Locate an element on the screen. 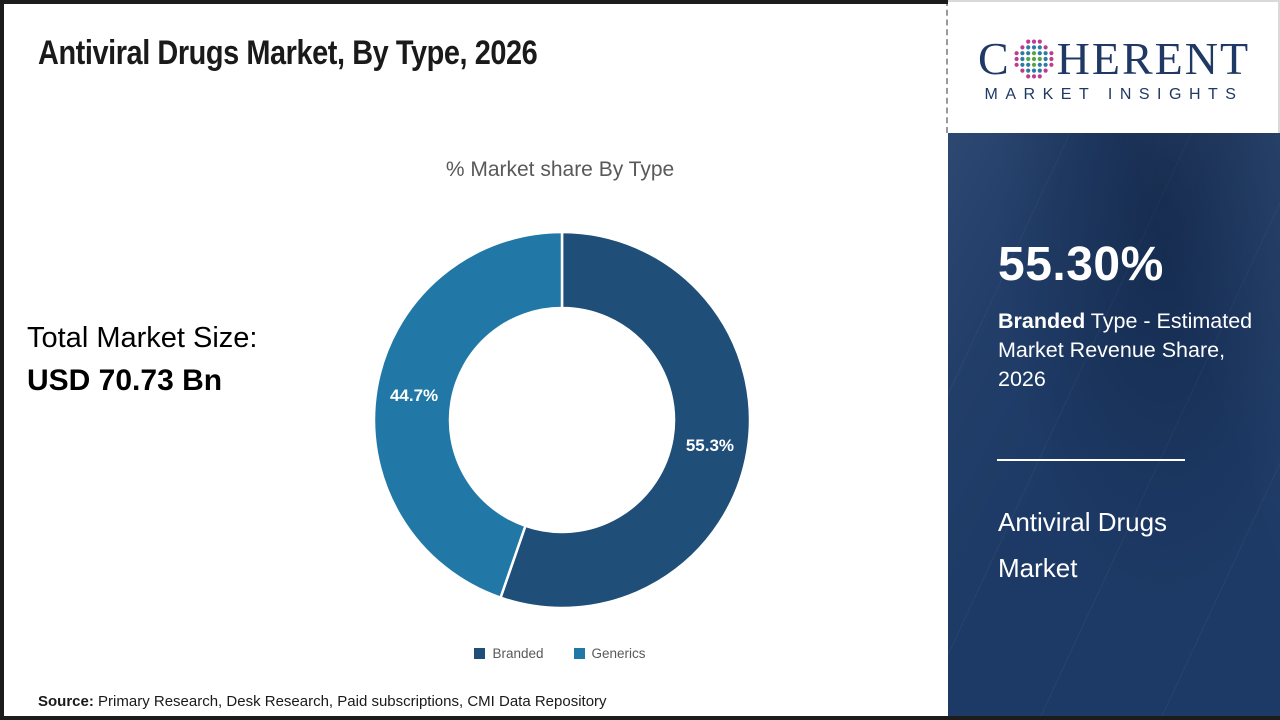  source-label: Source: is located at coordinates (66, 701).